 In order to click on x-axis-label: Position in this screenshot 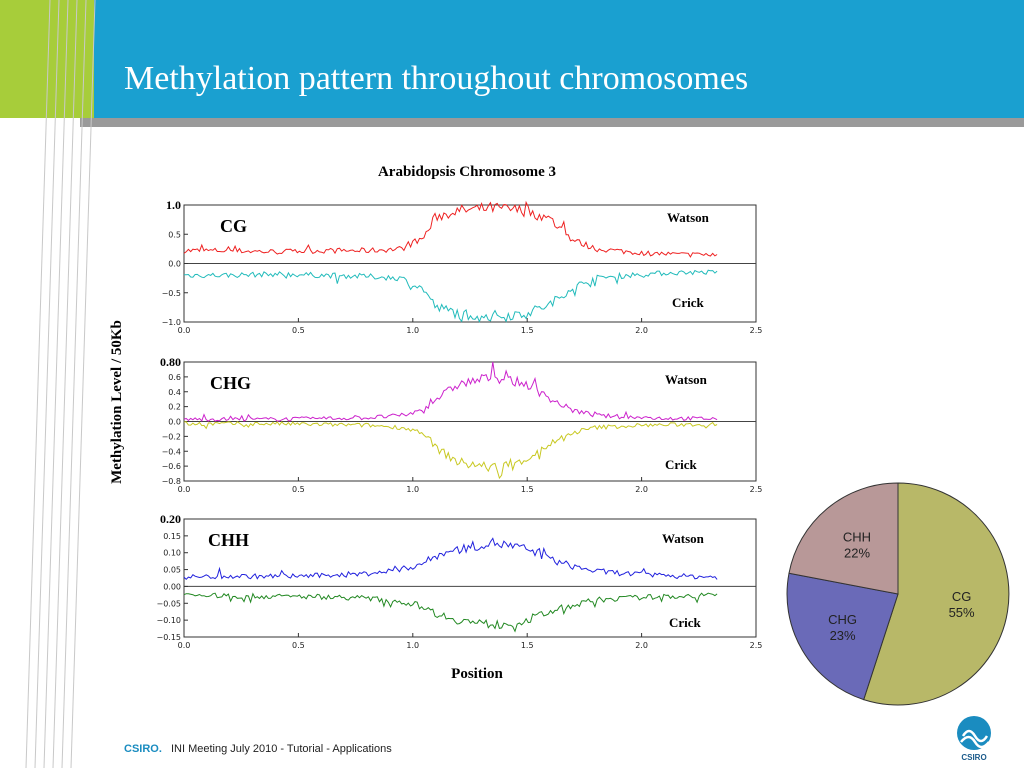, I will do `click(477, 674)`.